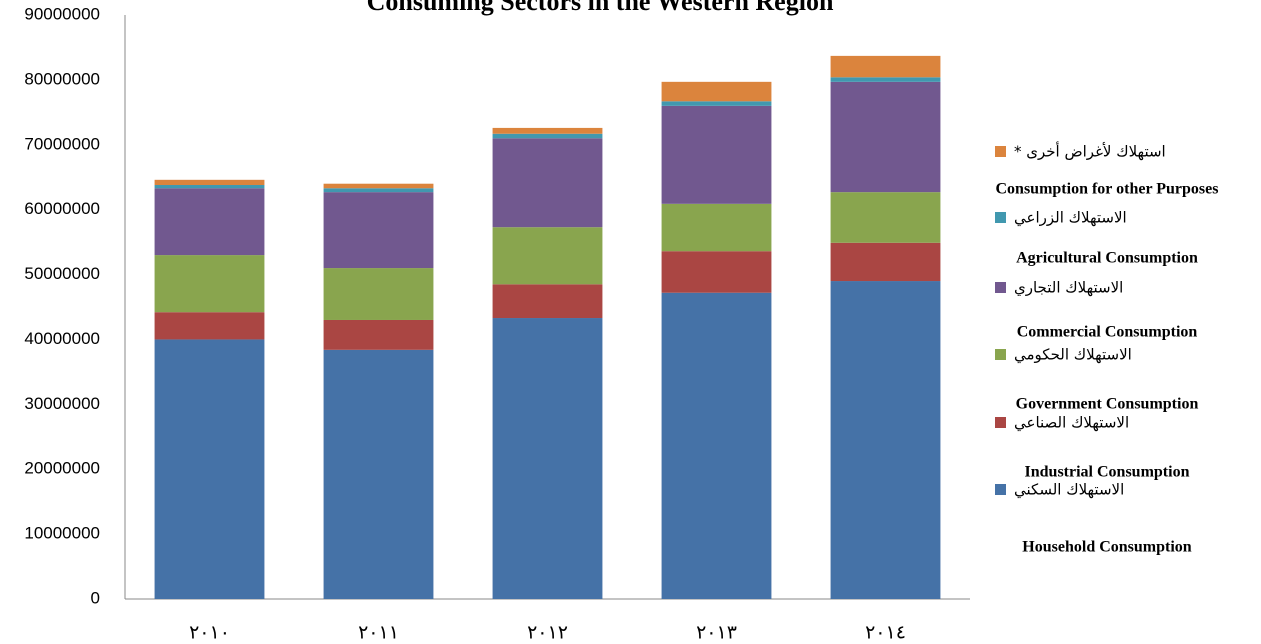 The height and width of the screenshot is (644, 1261). I want to click on legend-label: استهلاك لأغراض أخرى *, so click(1090, 151).